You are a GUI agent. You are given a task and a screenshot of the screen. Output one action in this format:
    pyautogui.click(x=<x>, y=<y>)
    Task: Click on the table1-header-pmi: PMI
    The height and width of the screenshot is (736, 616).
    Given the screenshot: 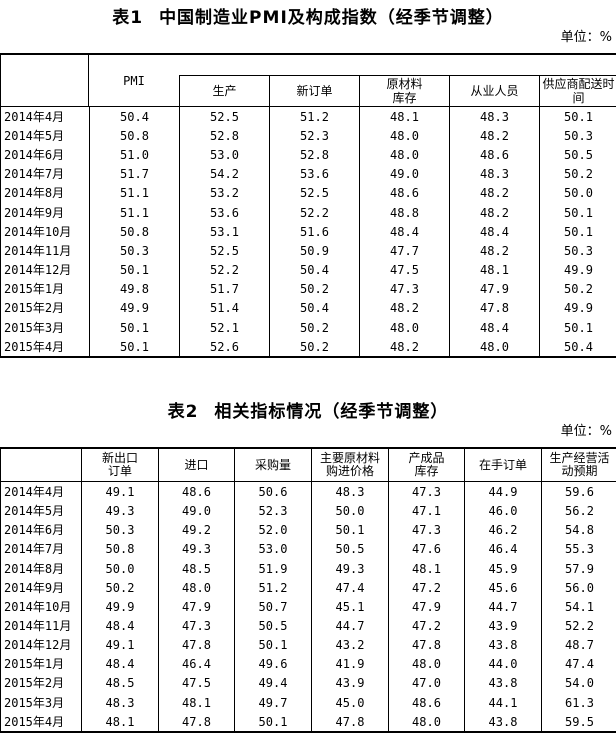 What is the action you would take?
    pyautogui.click(x=134, y=80)
    